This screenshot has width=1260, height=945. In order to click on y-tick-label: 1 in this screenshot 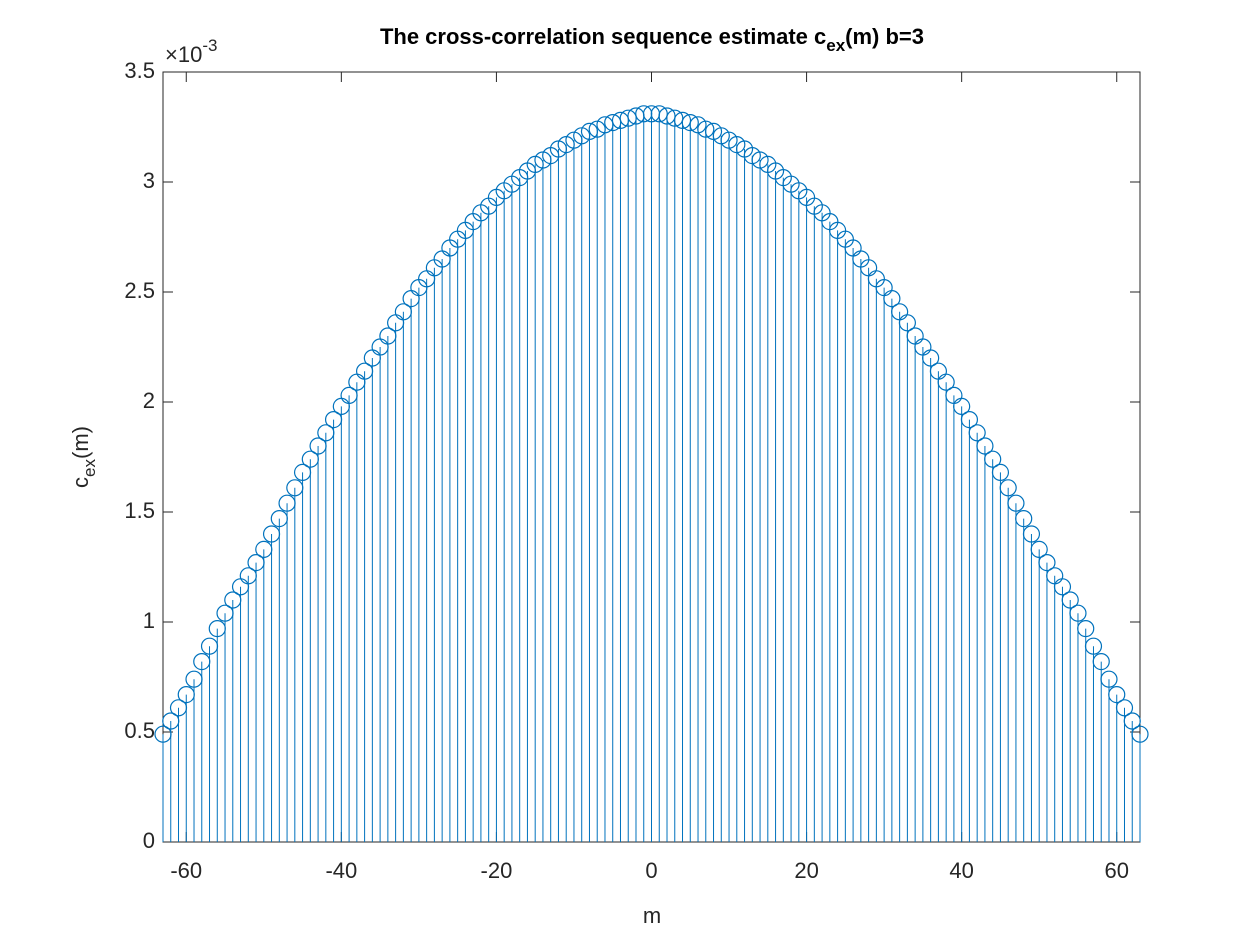, I will do `click(149, 620)`.